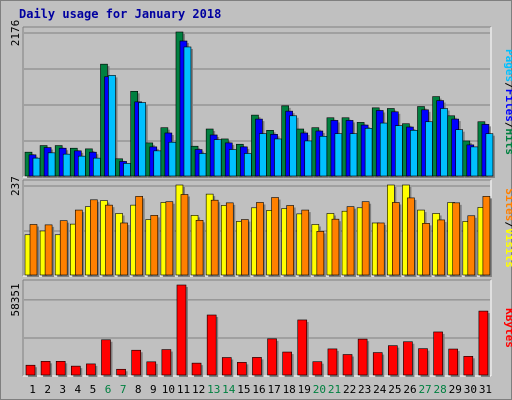  Describe the element at coordinates (15, 33) in the screenshot. I see `max-label-hits_files_pages: 2176` at that location.